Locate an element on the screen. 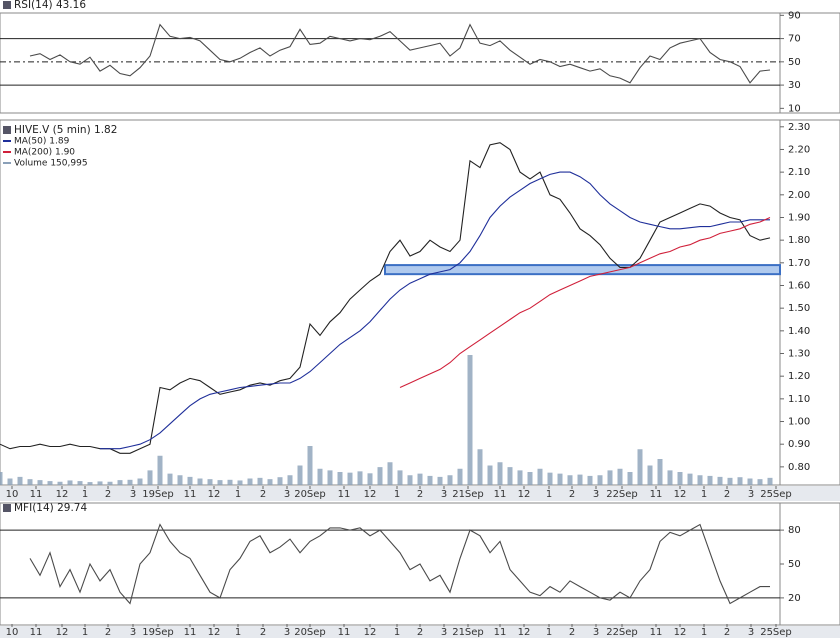  y-tick-label: 90 is located at coordinates (794, 15).